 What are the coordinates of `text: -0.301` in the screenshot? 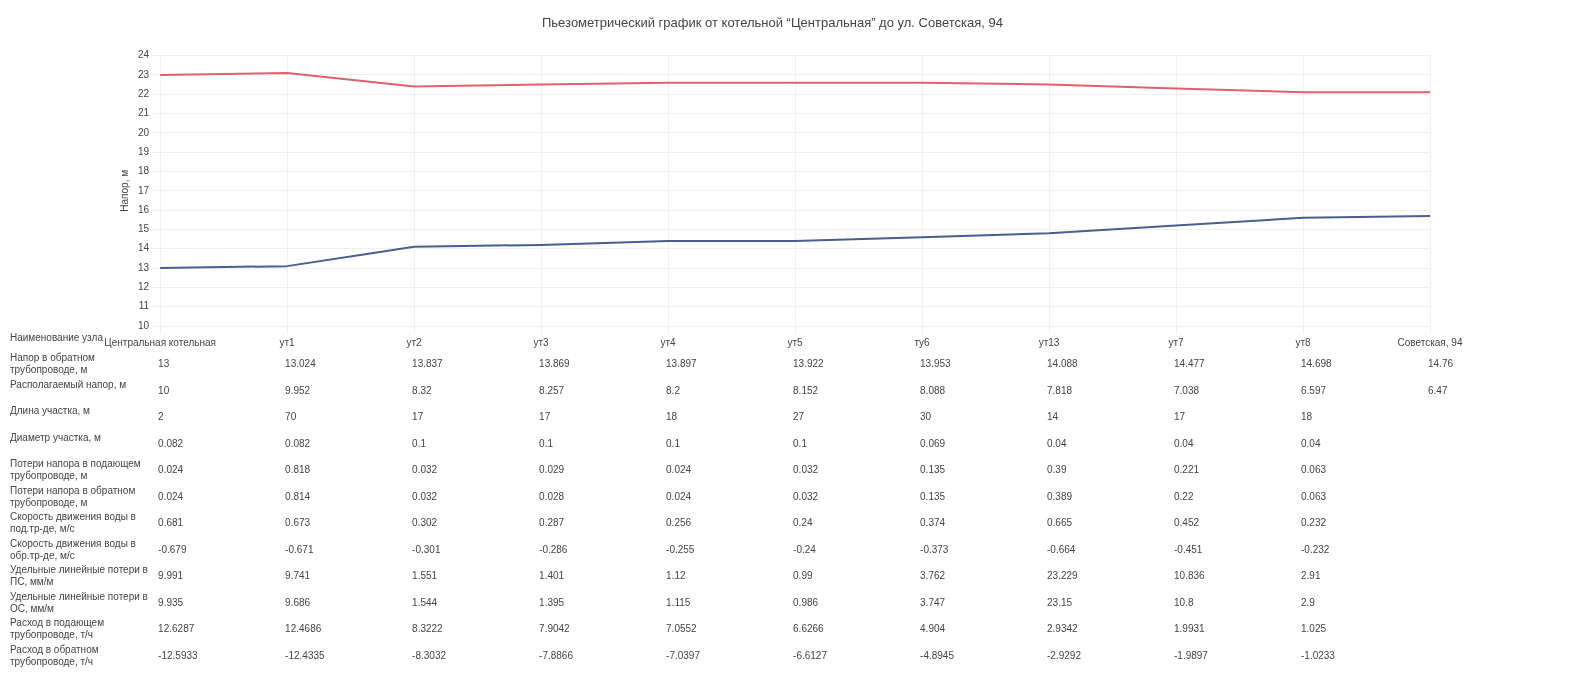 It's located at (426, 549).